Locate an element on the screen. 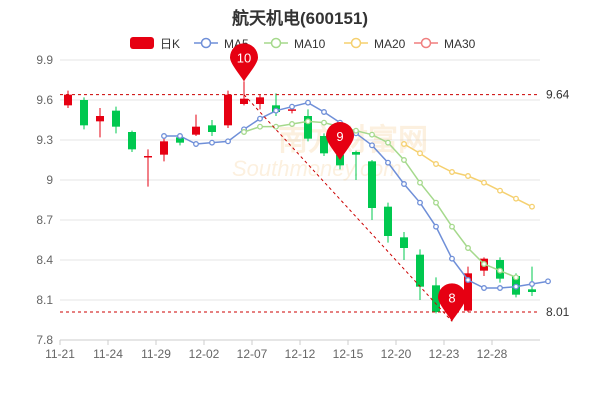 The width and height of the screenshot is (600, 400). y-tick-label: 8.7 is located at coordinates (44, 220).